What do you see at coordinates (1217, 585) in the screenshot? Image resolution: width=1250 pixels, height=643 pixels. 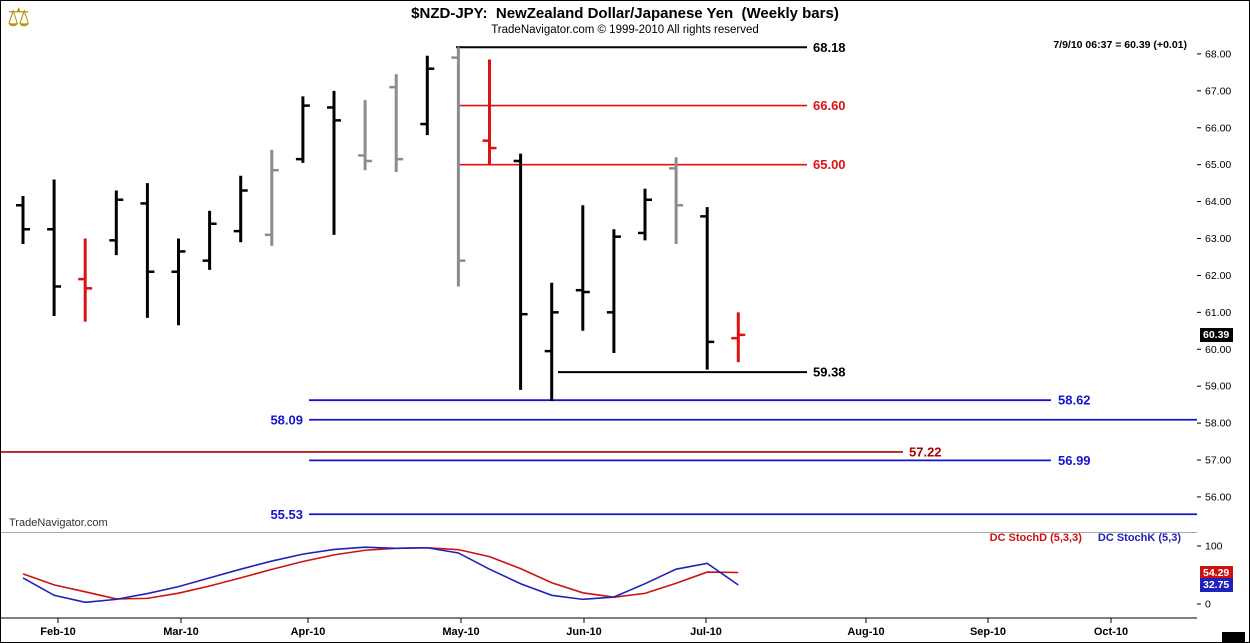 I see `stochk-value-badge: 32.75` at bounding box center [1217, 585].